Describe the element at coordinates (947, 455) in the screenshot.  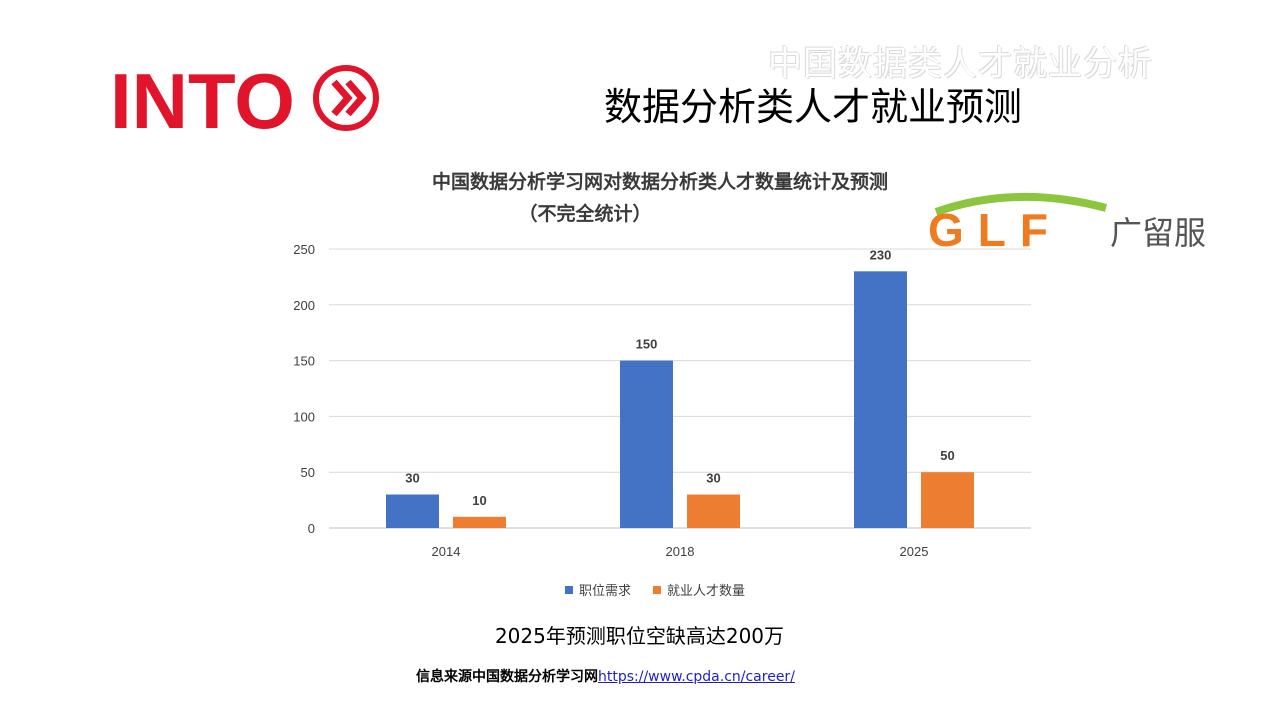
I see `data-label: 50` at that location.